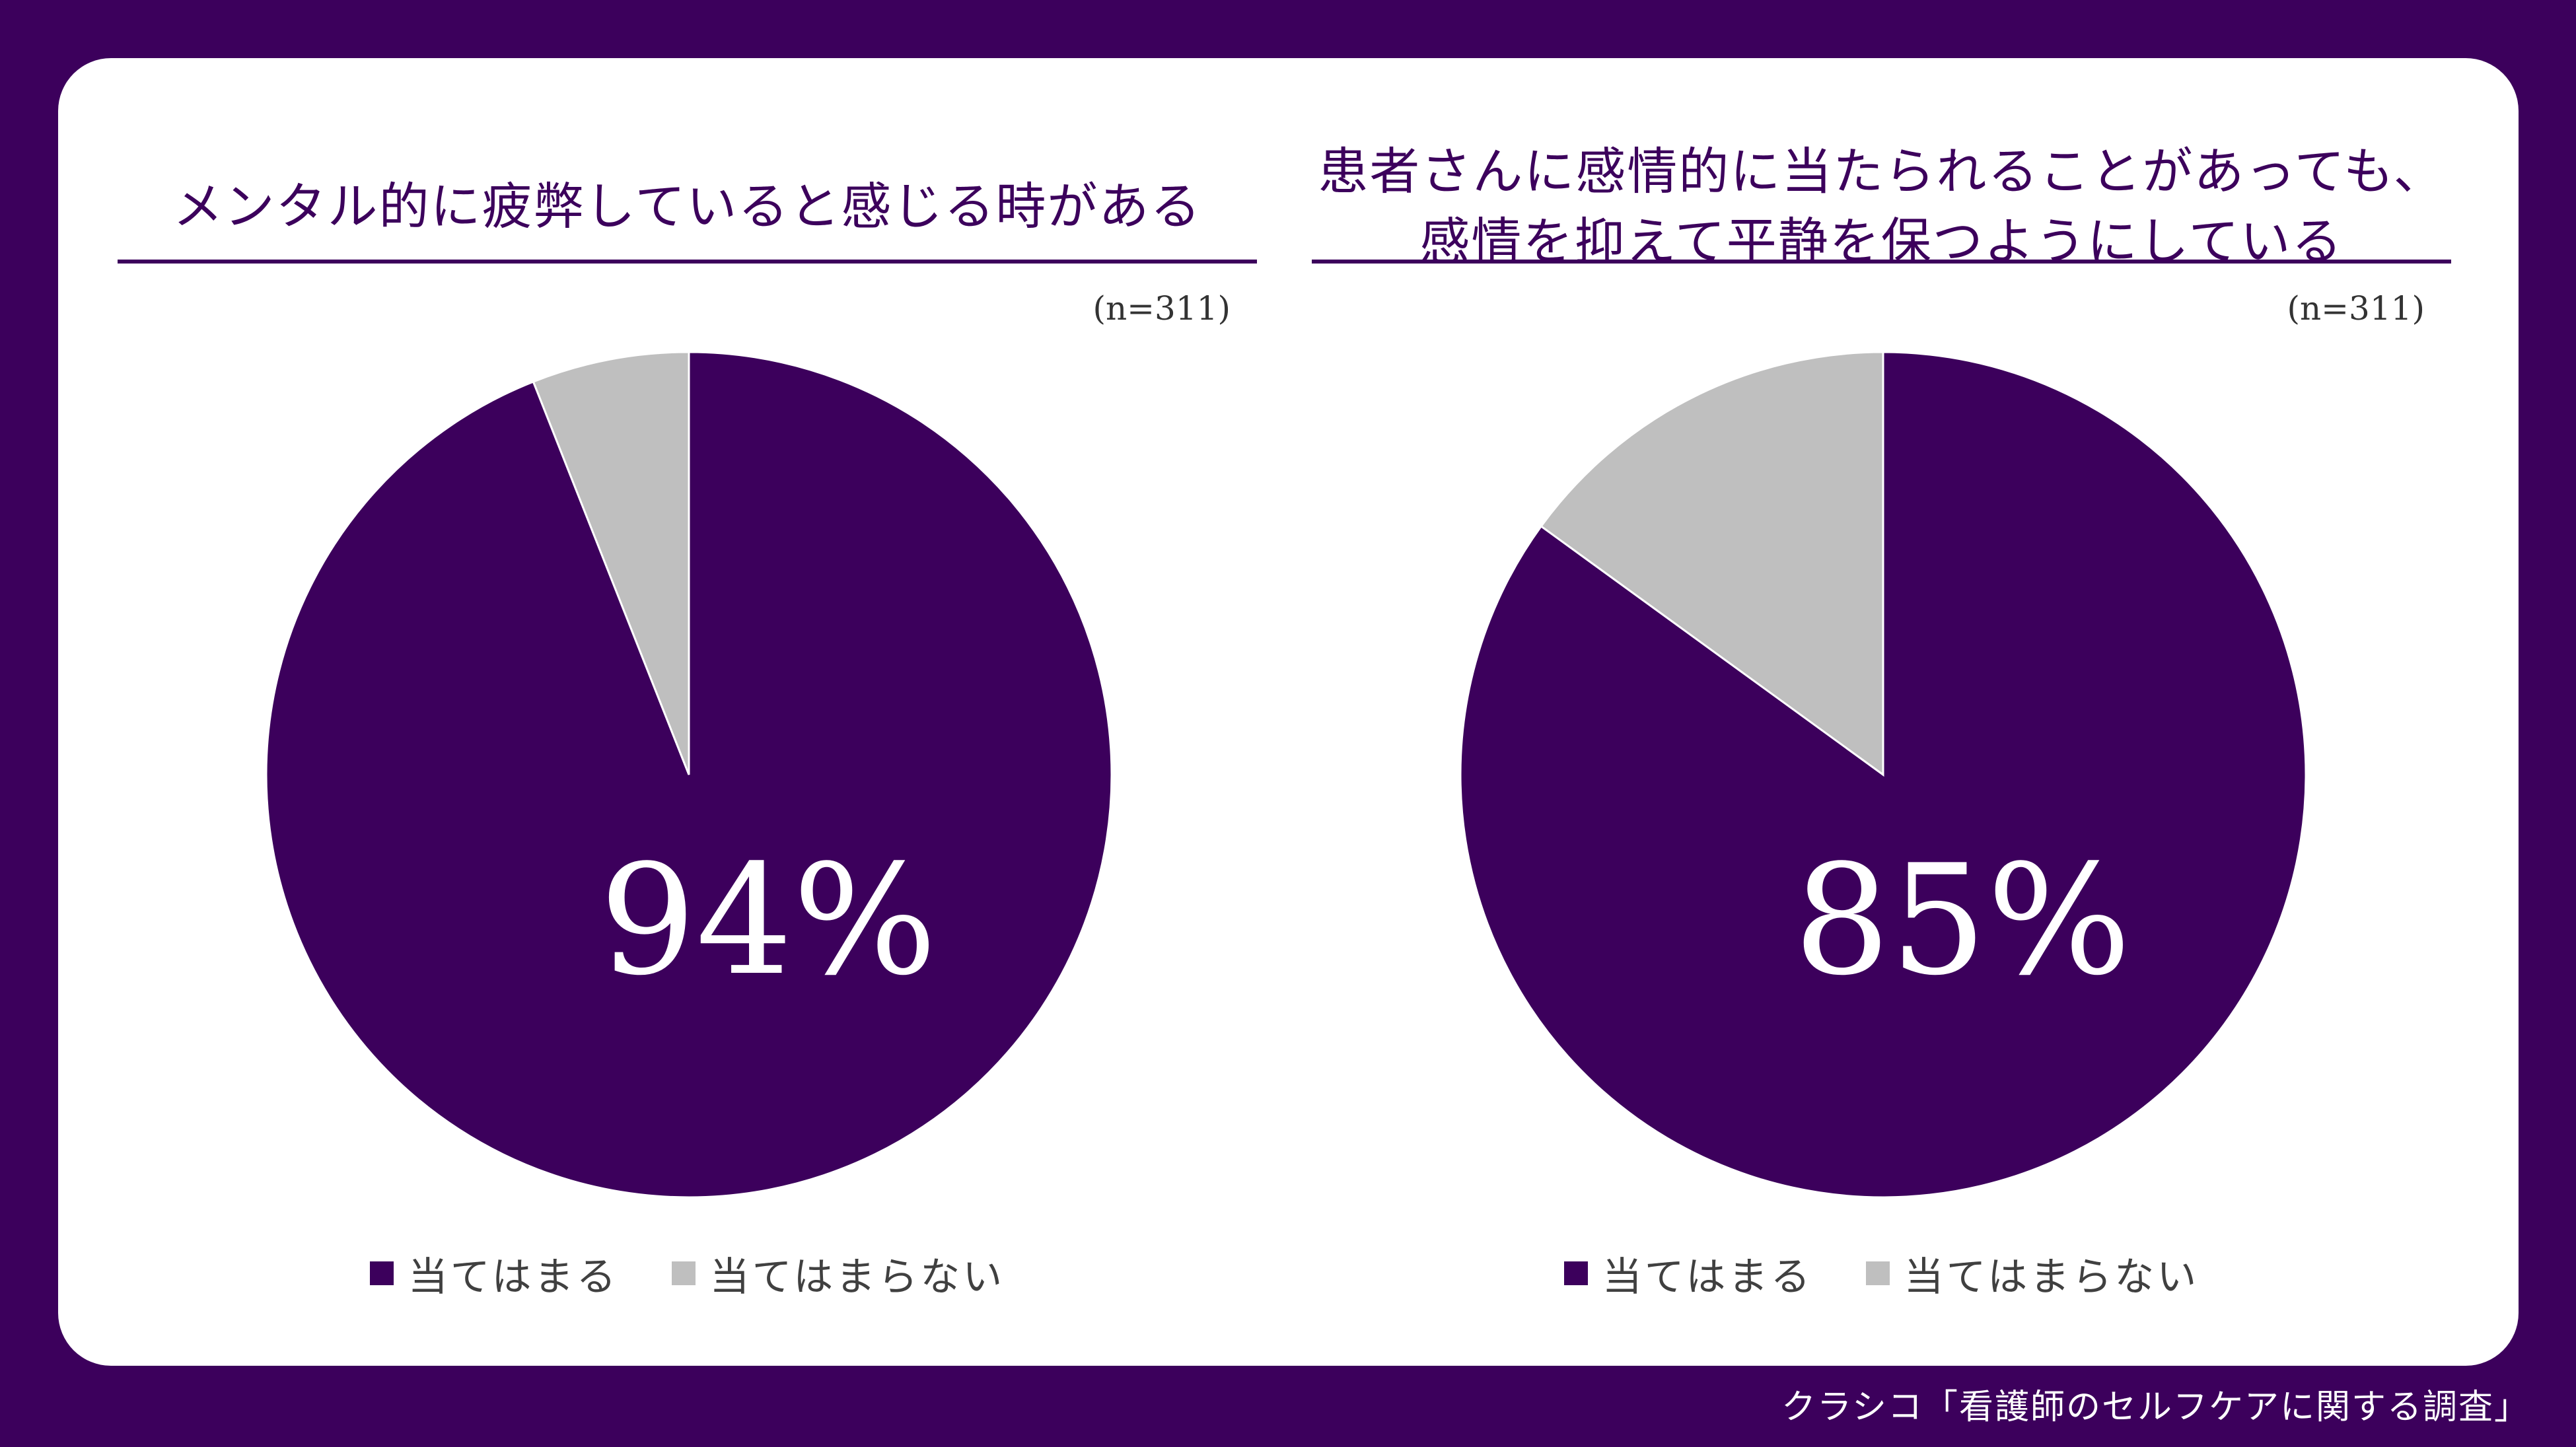 The height and width of the screenshot is (1447, 2576). Describe the element at coordinates (1962, 921) in the screenshot. I see `pie-percent-label: 85%` at that location.